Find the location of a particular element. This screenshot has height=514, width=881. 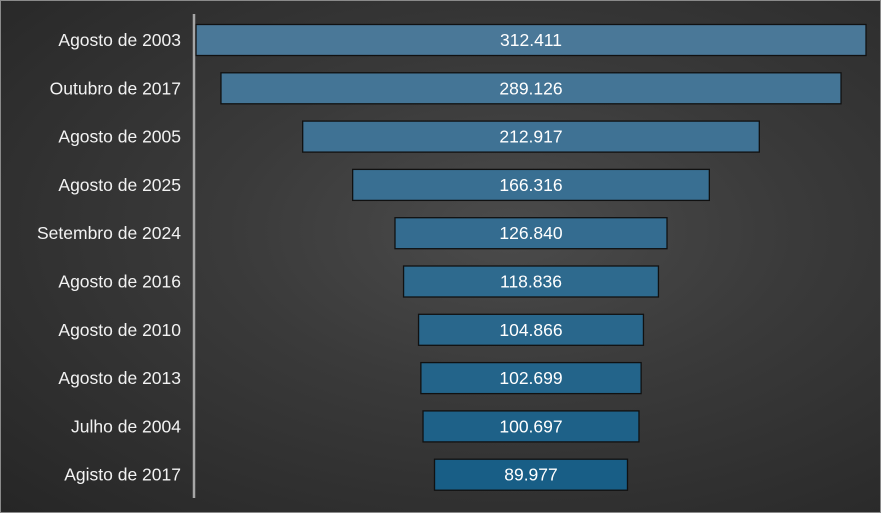

data-label: 89.977 is located at coordinates (531, 475).